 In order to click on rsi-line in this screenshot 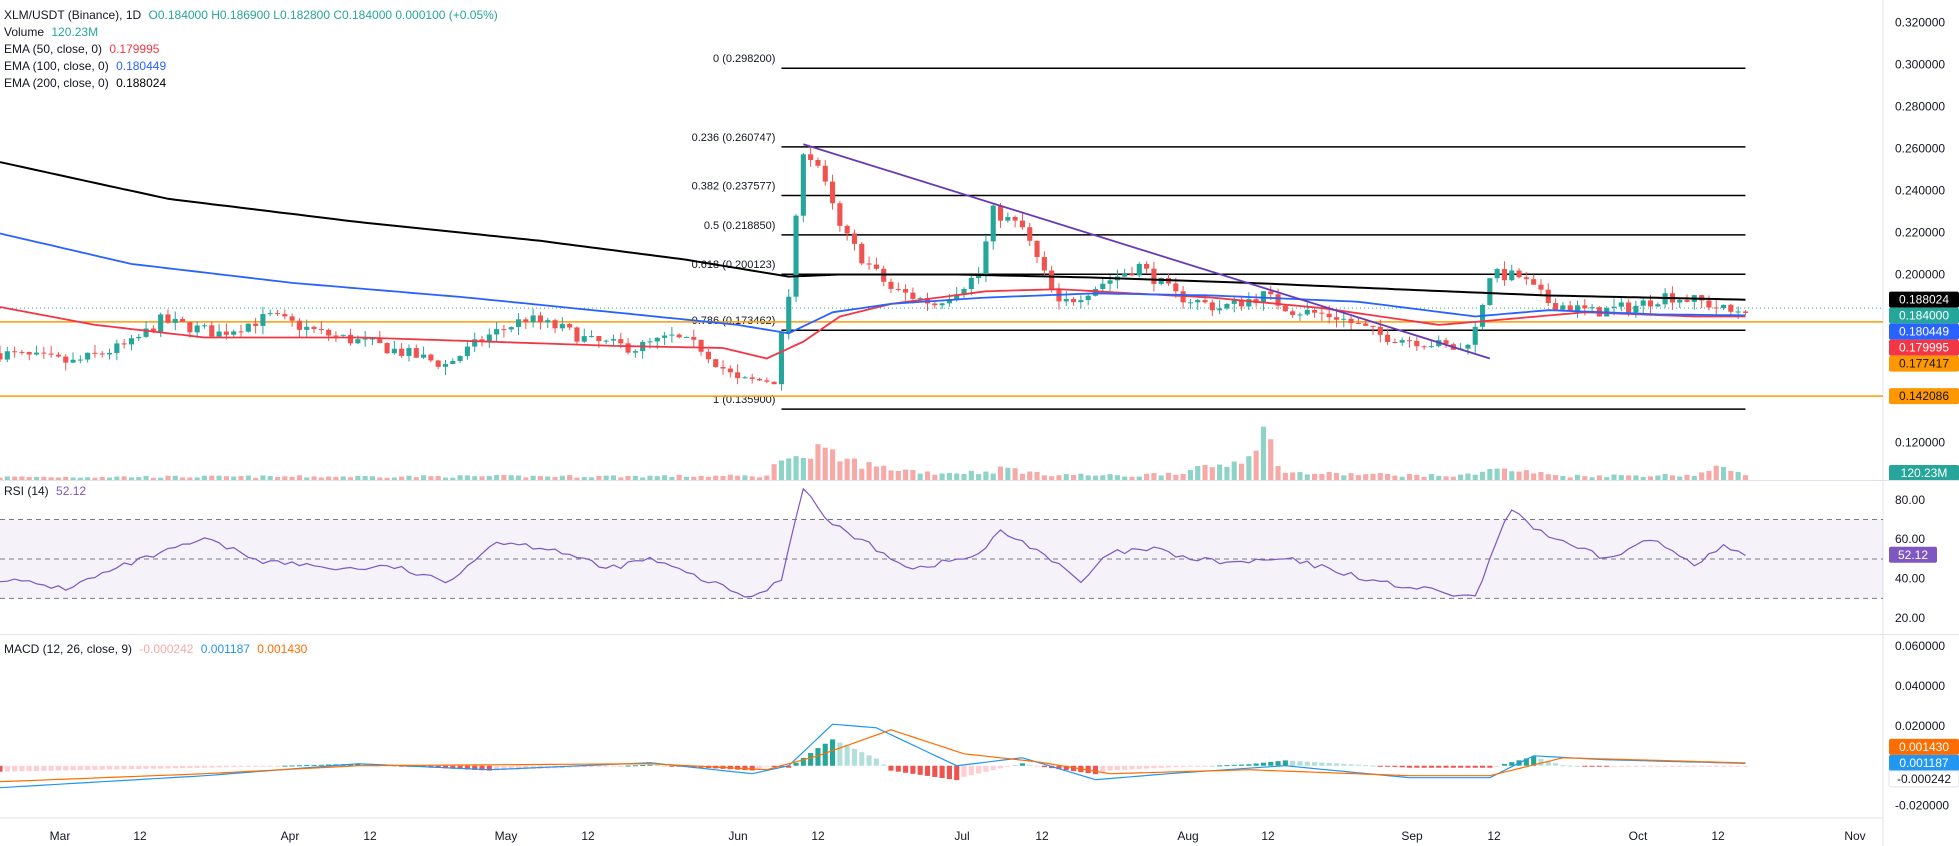, I will do `click(873, 542)`.